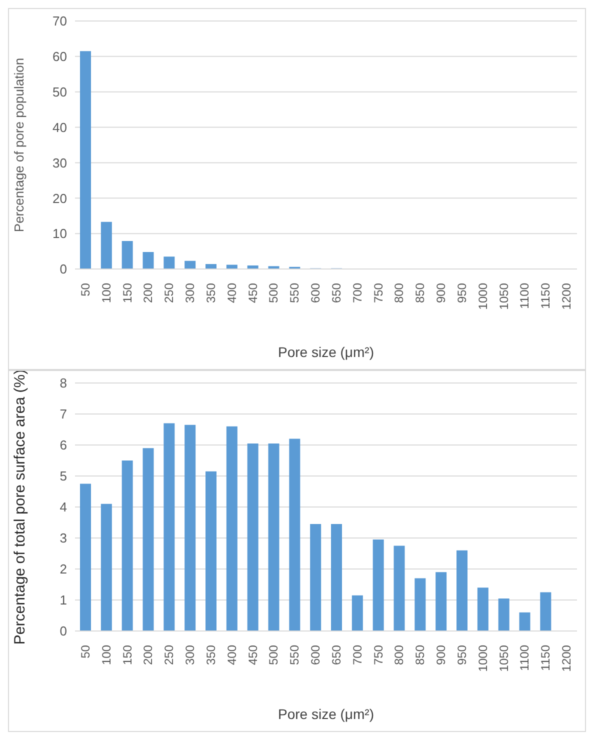 The width and height of the screenshot is (594, 742). I want to click on y-tick-label: 7, so click(63, 414).